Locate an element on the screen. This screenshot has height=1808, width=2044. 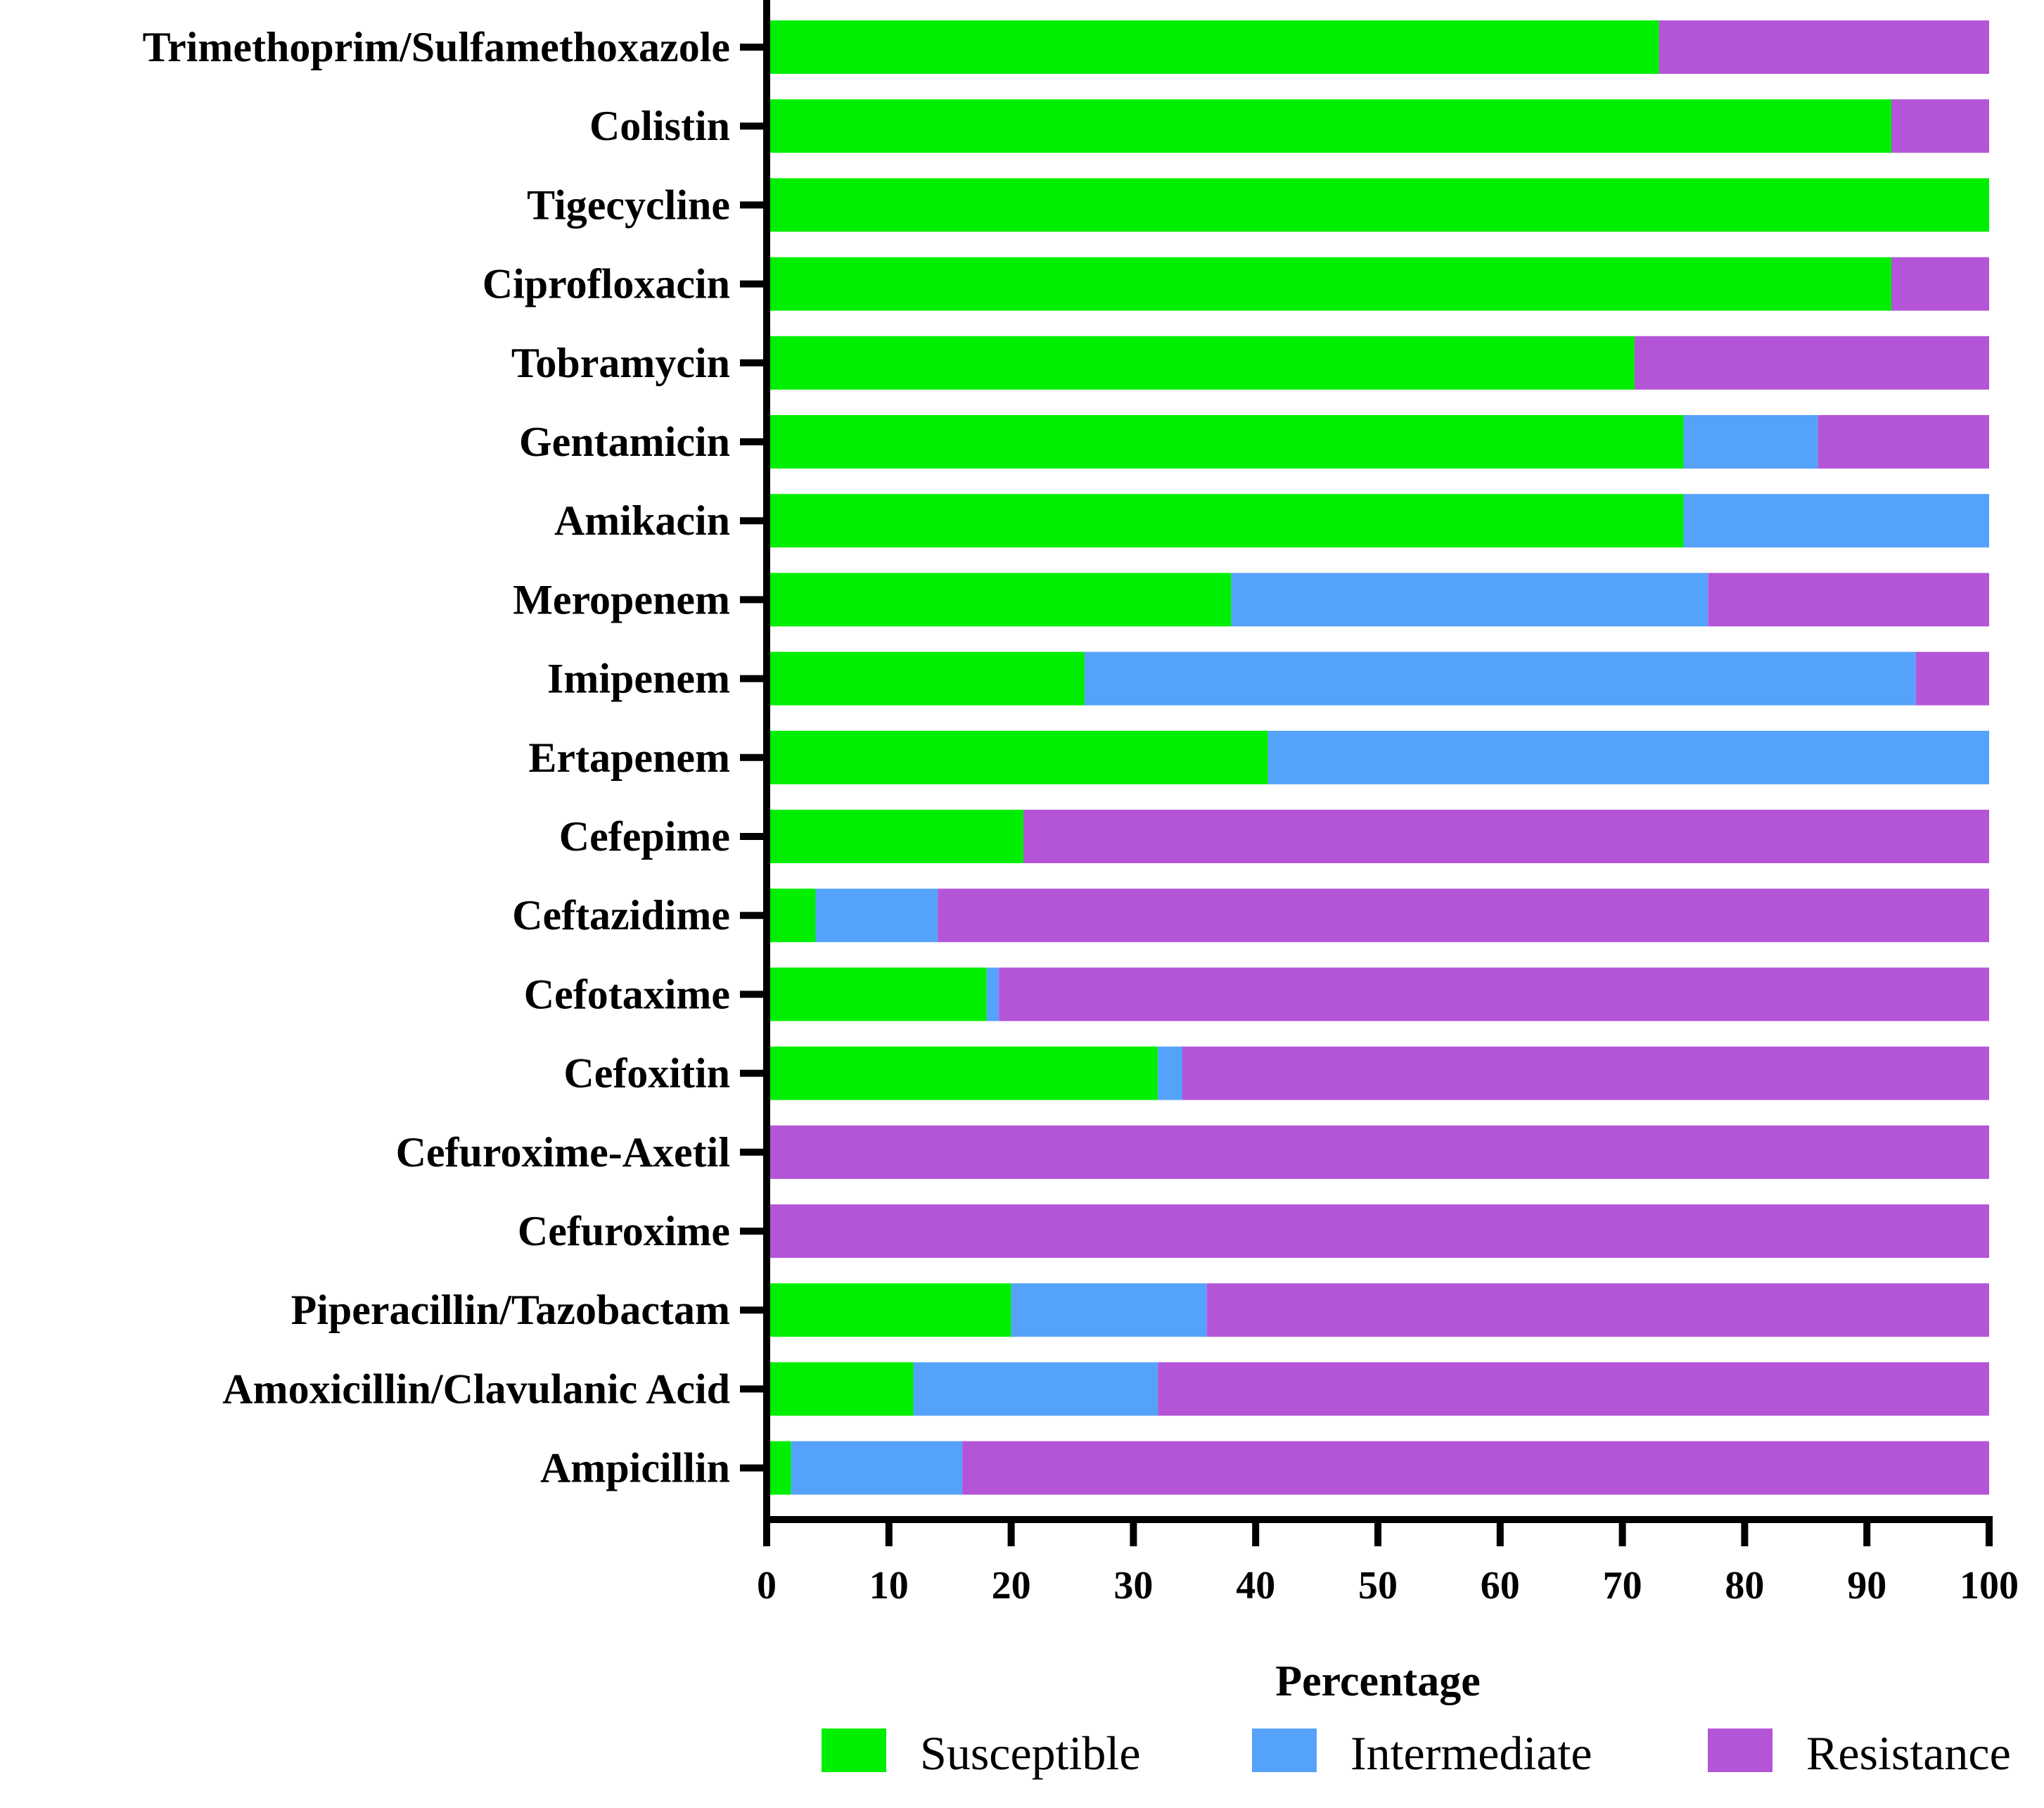
bar-ceftazidime-intermediate is located at coordinates (876, 916).